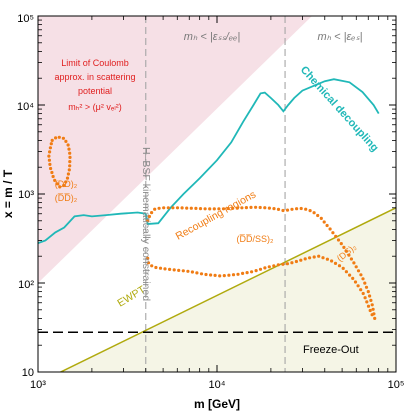  What do you see at coordinates (94, 77) in the screenshot?
I see `coulomb-limit-text: approx. in scattering` at bounding box center [94, 77].